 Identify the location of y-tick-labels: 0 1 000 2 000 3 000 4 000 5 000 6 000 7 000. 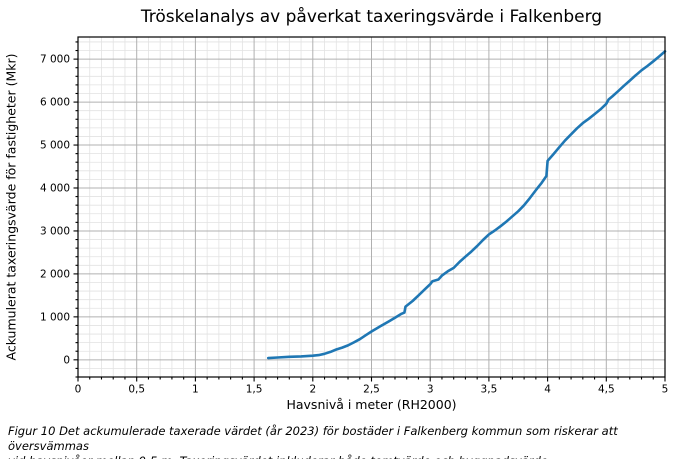
(55, 210).